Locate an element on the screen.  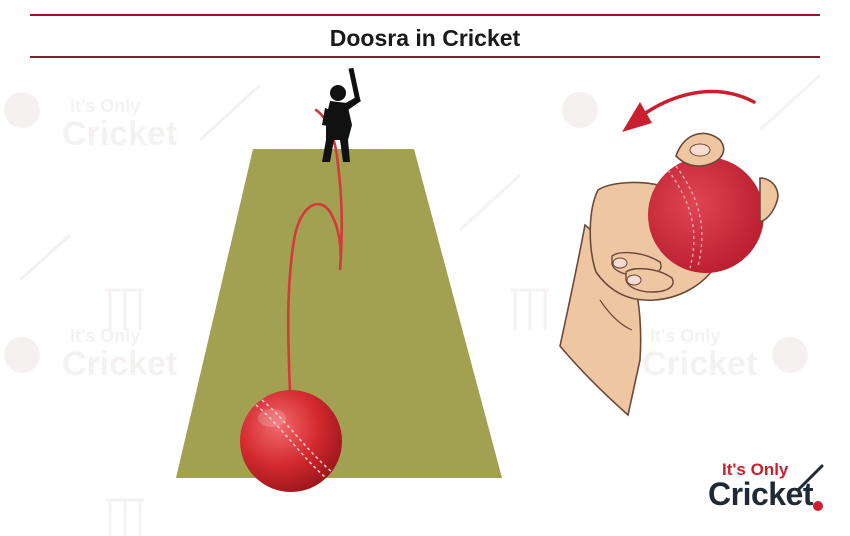
cricket-ball-icon is located at coordinates (291, 441).